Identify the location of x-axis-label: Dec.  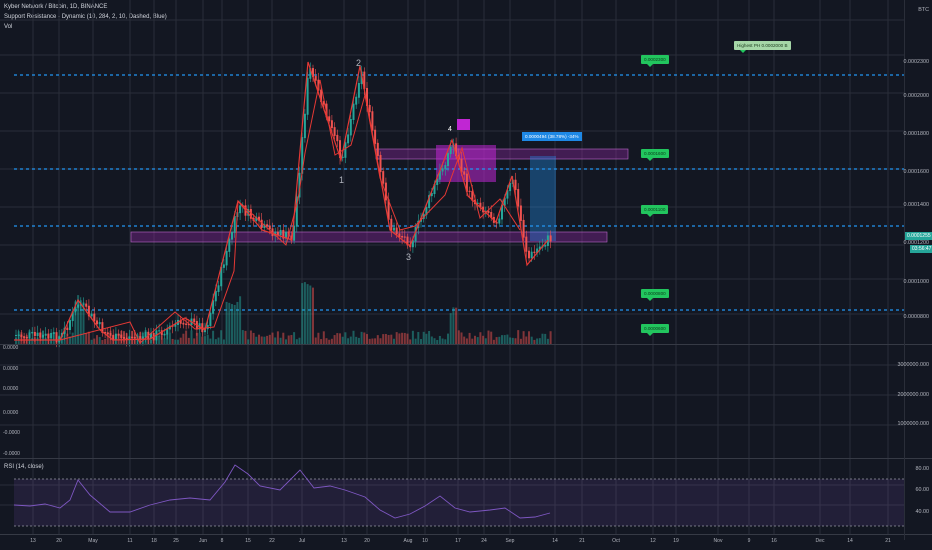
(820, 541).